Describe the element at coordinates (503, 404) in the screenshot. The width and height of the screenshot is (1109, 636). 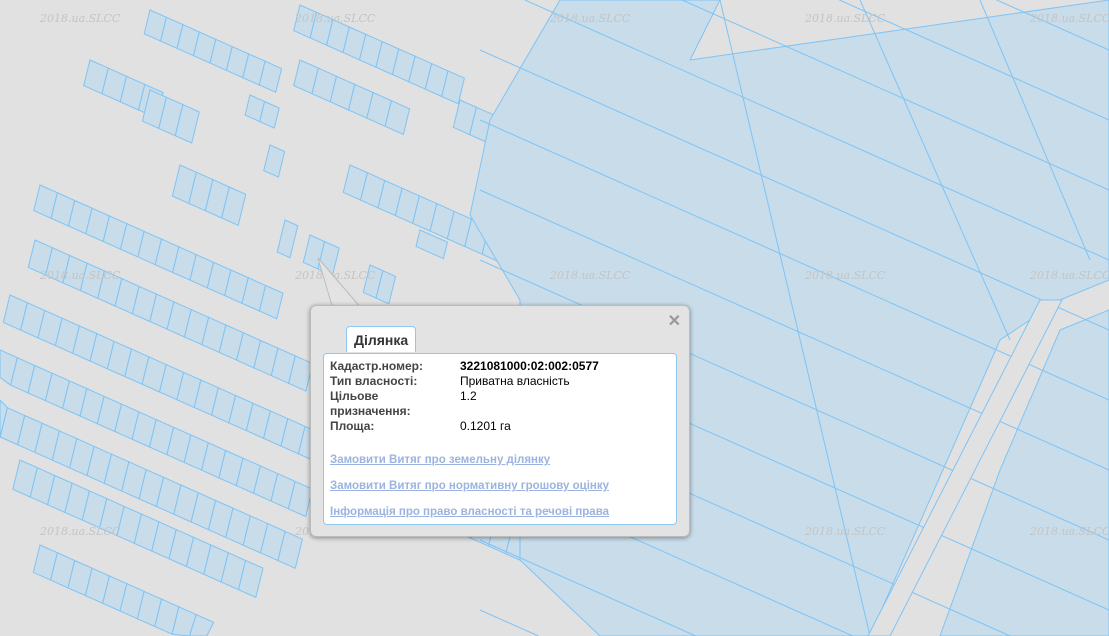
I see `field-purpose: Цільове призначення: 1.2` at that location.